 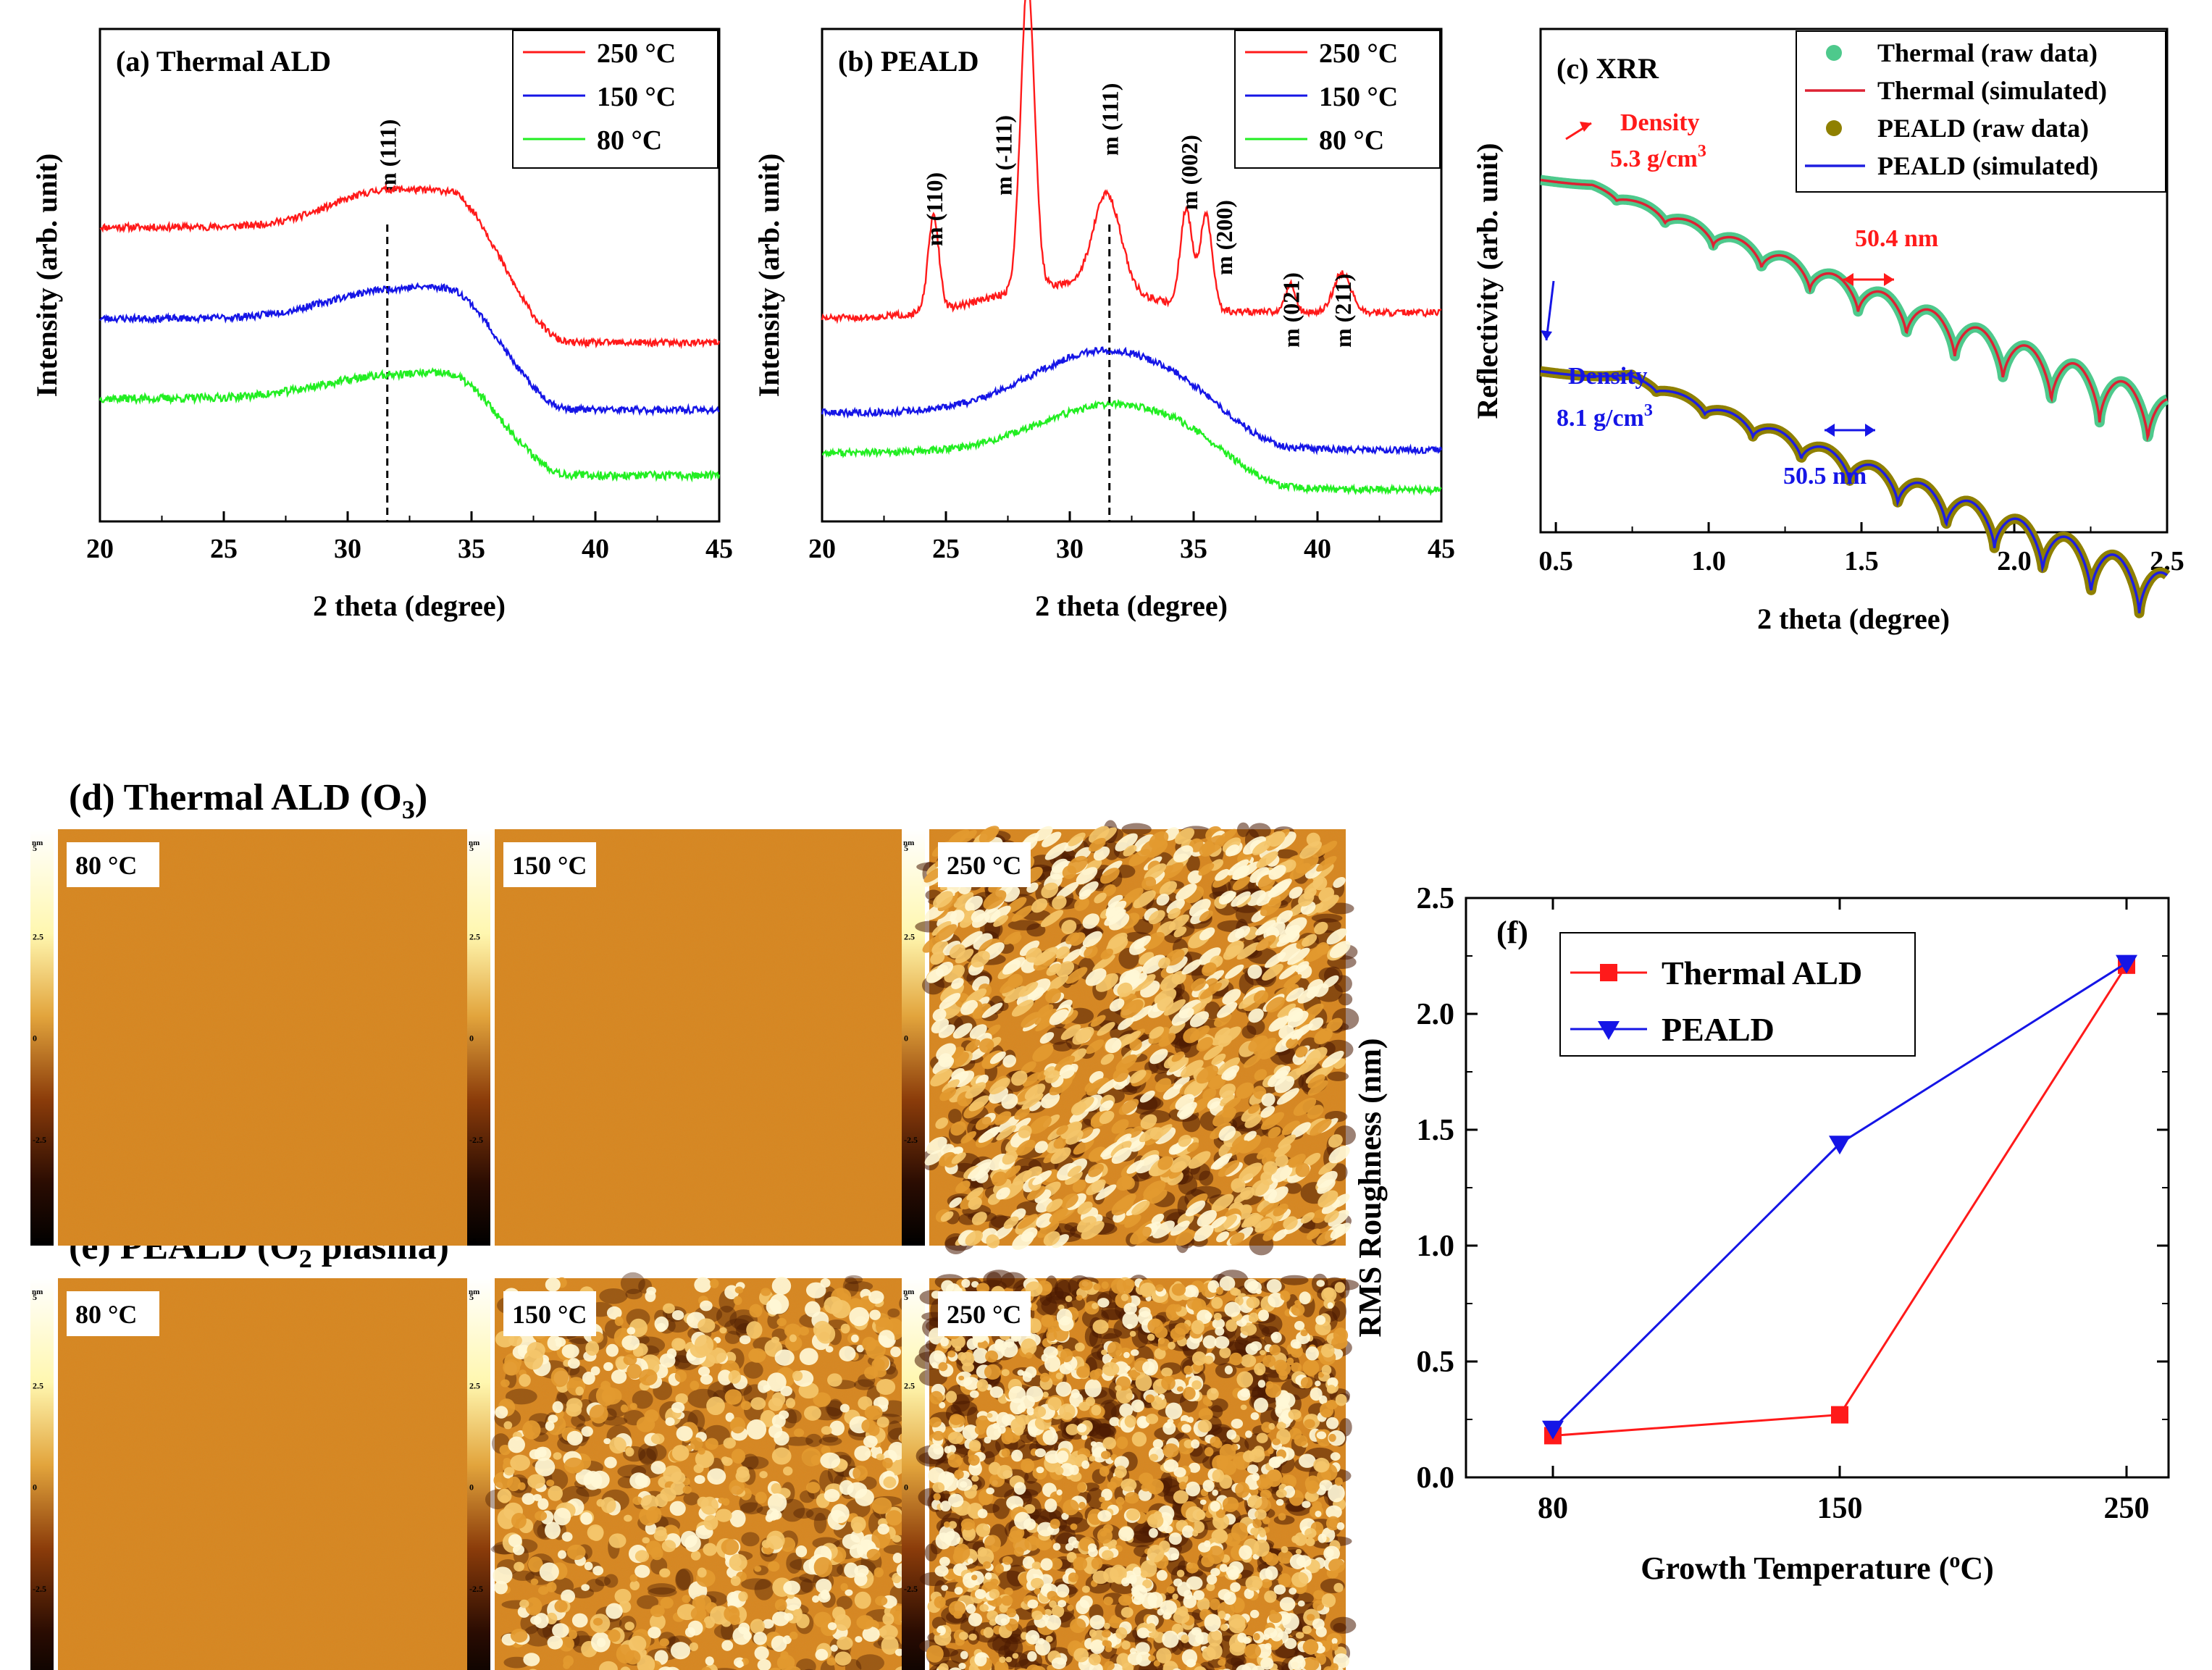 What do you see at coordinates (1358, 53) in the screenshot?
I see `legend-label-0: 250 °C` at bounding box center [1358, 53].